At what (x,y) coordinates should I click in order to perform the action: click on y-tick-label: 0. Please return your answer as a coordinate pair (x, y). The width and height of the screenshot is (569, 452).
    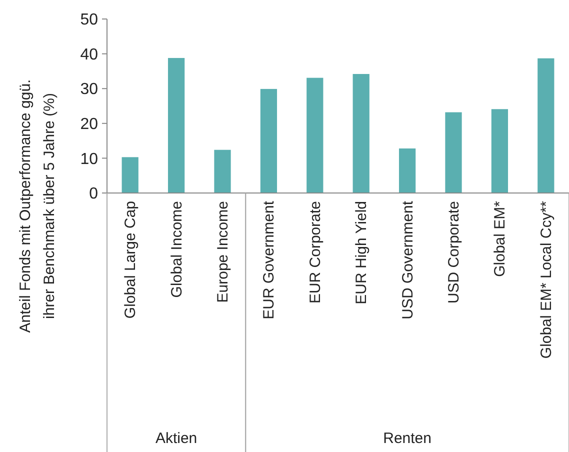
    Looking at the image, I should click on (93, 194).